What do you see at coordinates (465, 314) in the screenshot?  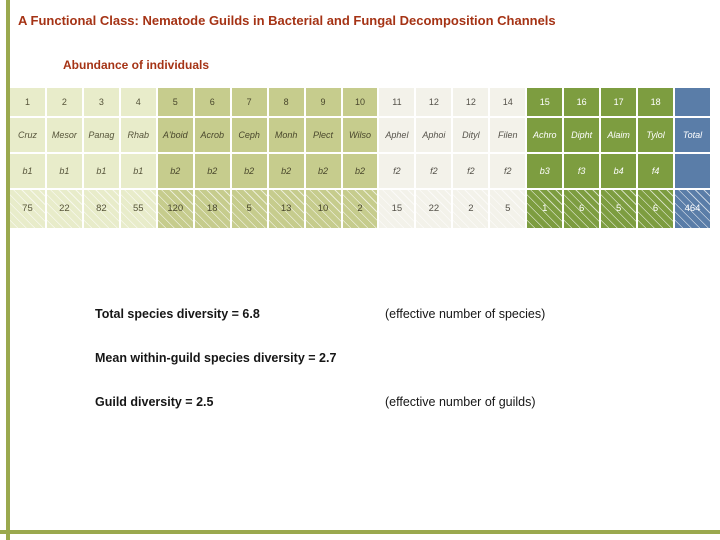 I see `stat-note: (effective number of species)` at bounding box center [465, 314].